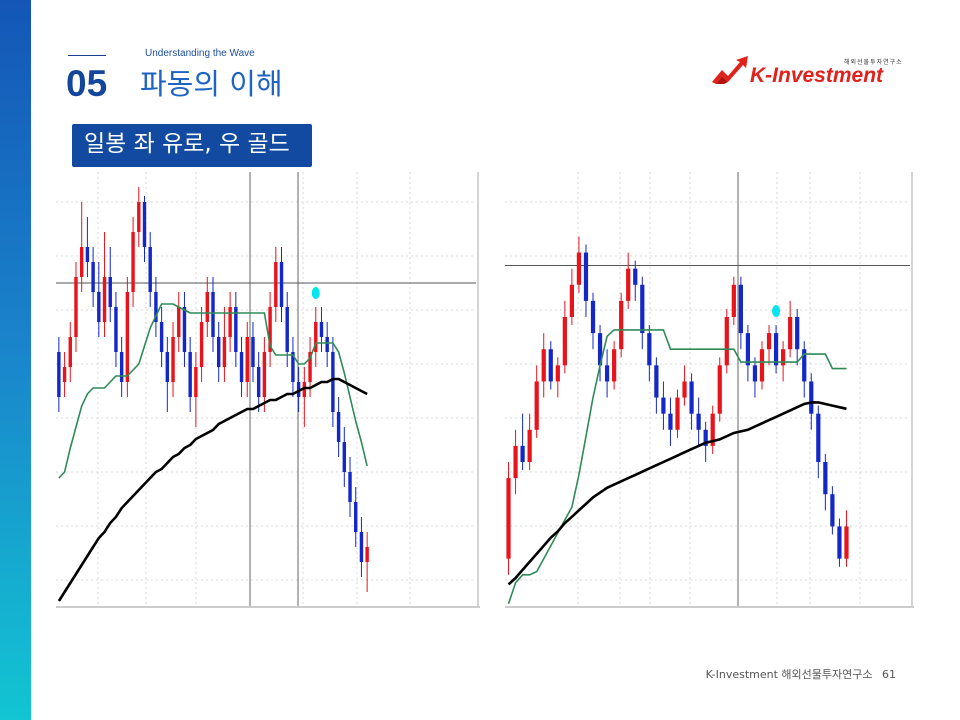 The width and height of the screenshot is (960, 720). Describe the element at coordinates (211, 84) in the screenshot. I see `page-title: 파동의 이해` at that location.